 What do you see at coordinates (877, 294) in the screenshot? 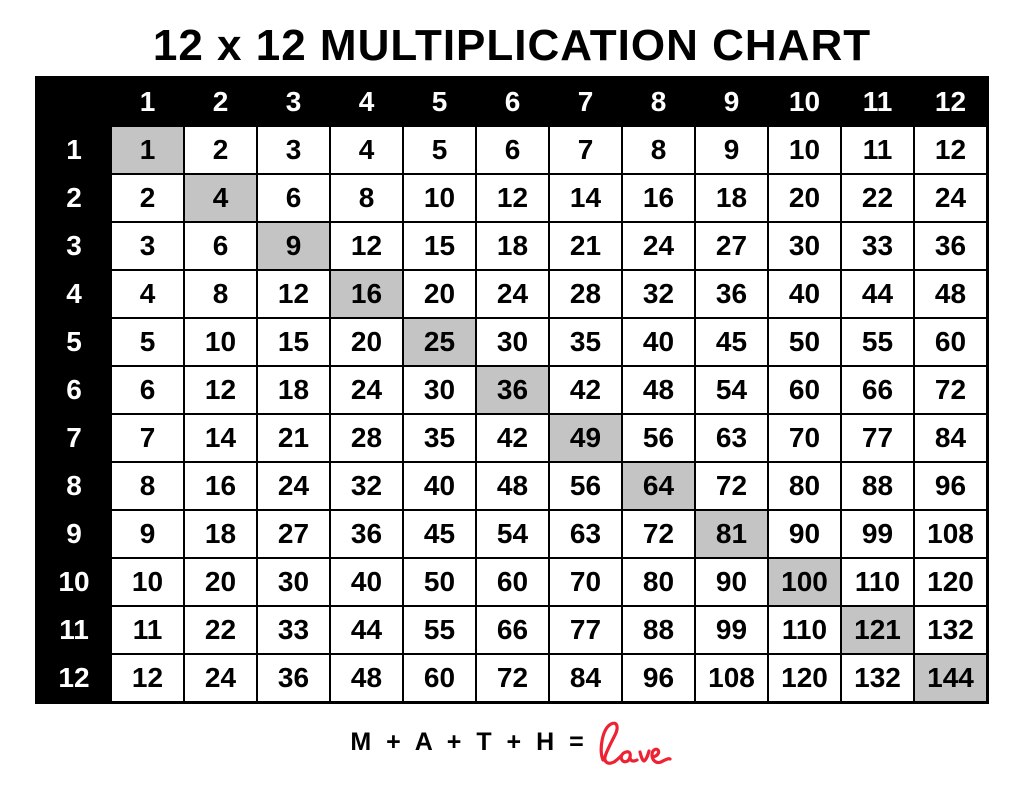
I see `product-cell: 44` at bounding box center [877, 294].